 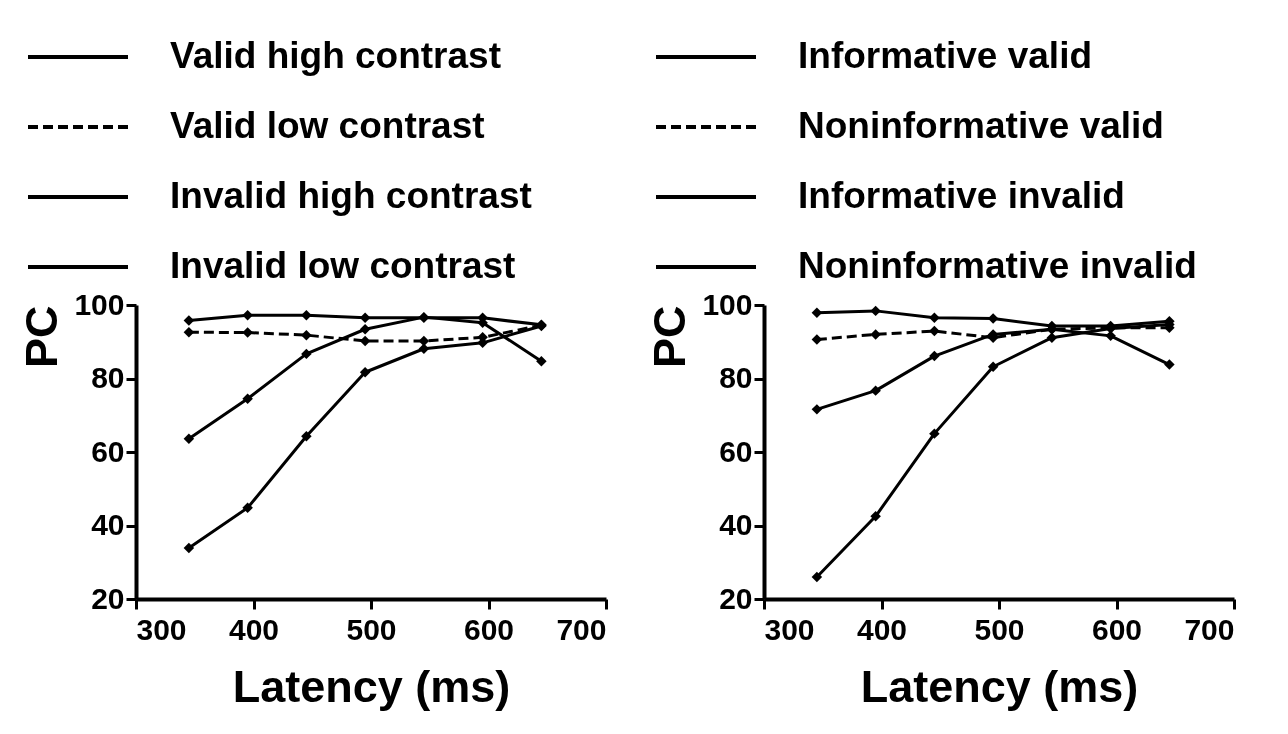 I want to click on legend-label: Valid high contrast, so click(x=335, y=55).